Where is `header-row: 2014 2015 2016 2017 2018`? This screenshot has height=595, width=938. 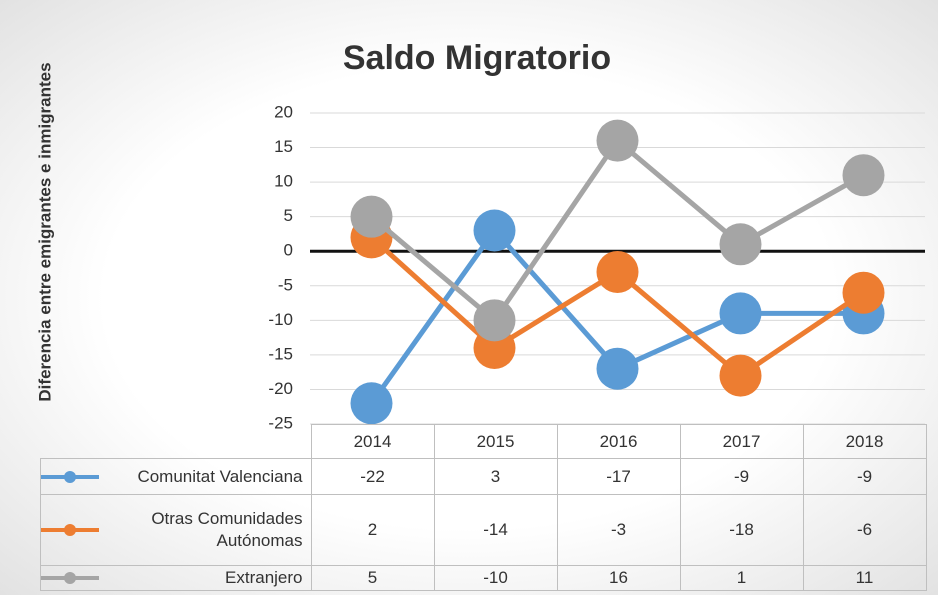 header-row: 2014 2015 2016 2017 2018 is located at coordinates (484, 441).